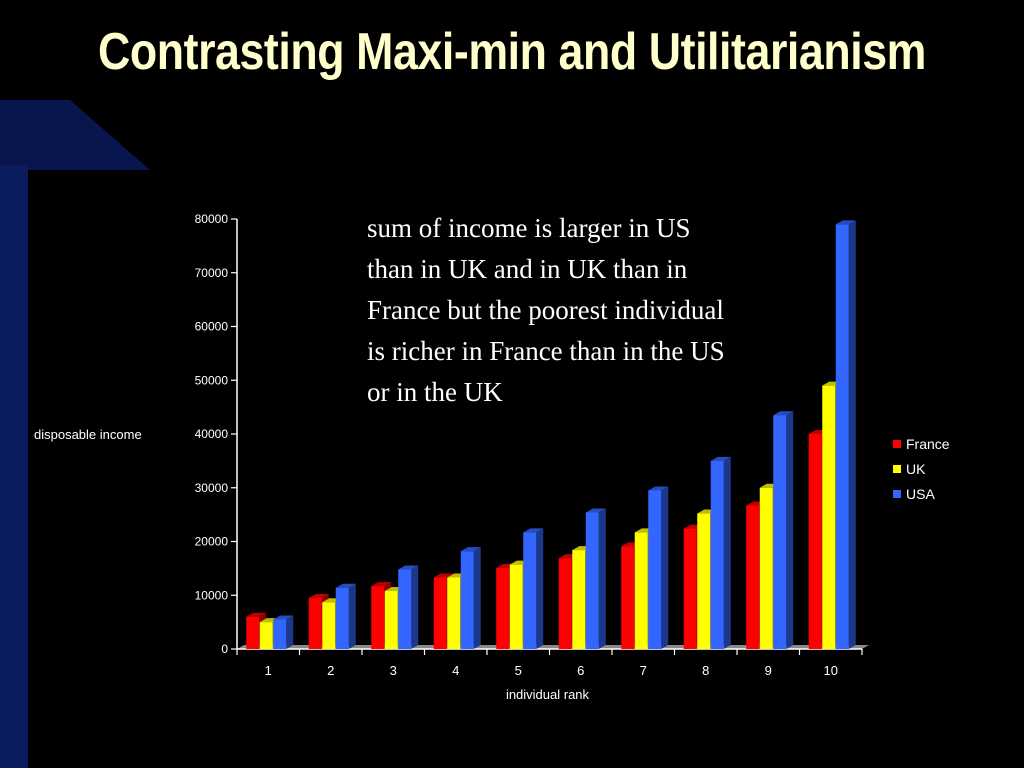 This screenshot has height=768, width=1024. I want to click on slide-title: Contrasting Maxi-min and Utilitarianism, so click(512, 52).